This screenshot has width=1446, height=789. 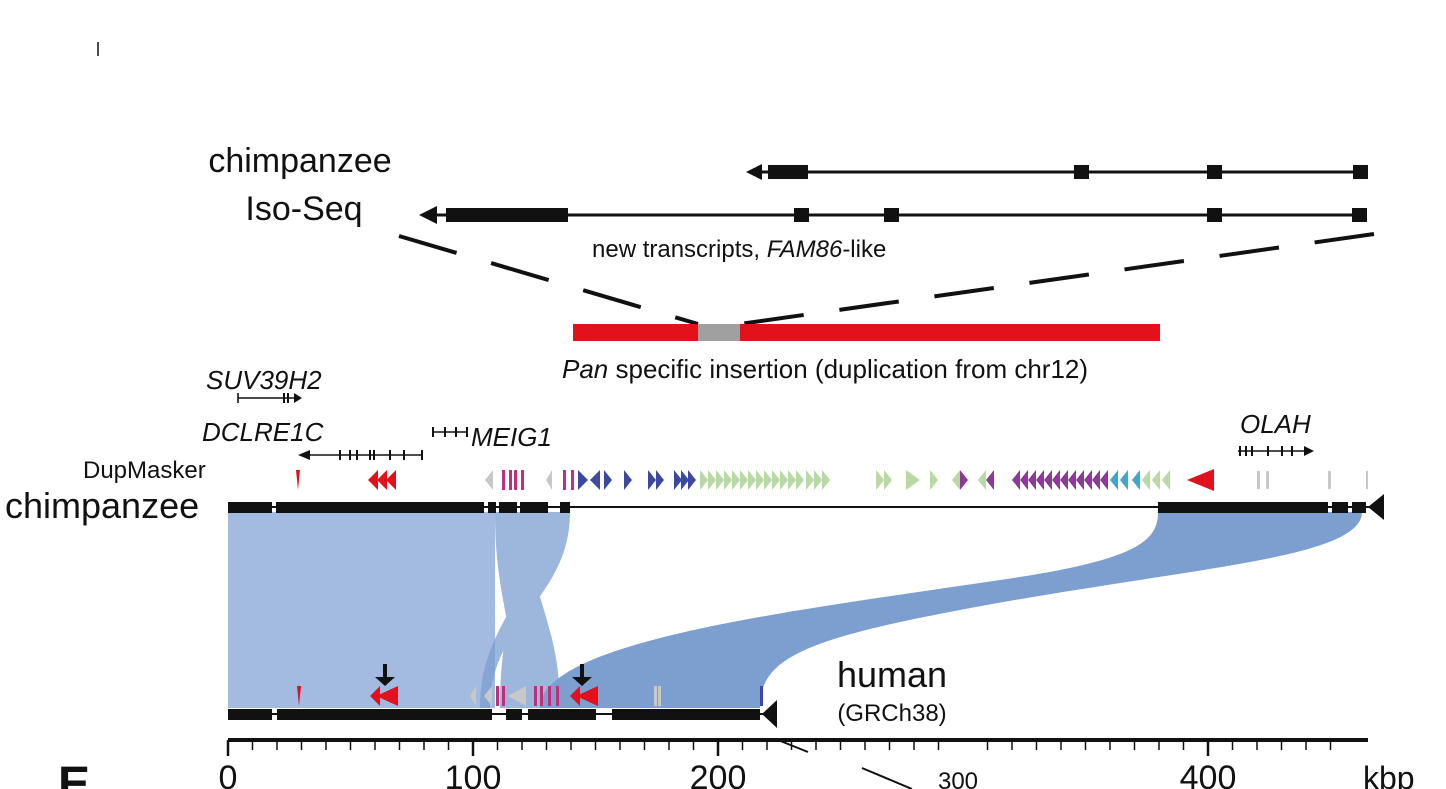 What do you see at coordinates (958, 778) in the screenshot?
I see `axis-tick-label: 300` at bounding box center [958, 778].